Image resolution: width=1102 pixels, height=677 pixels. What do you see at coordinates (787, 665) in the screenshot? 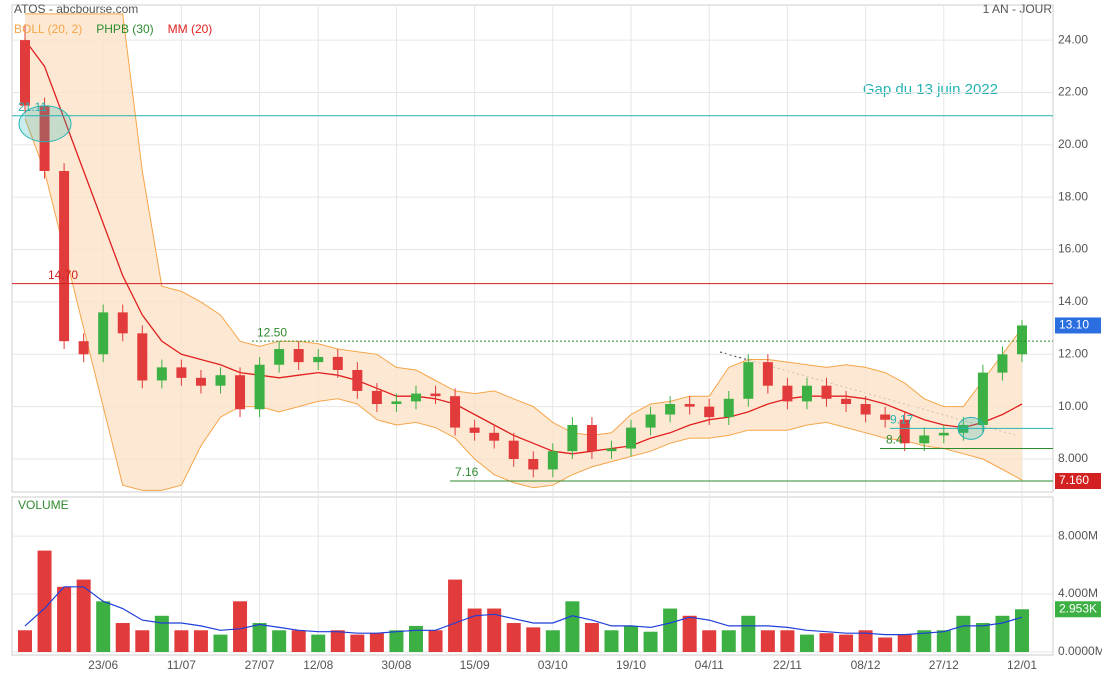
I see `x-tick-label: 22/11` at bounding box center [787, 665].